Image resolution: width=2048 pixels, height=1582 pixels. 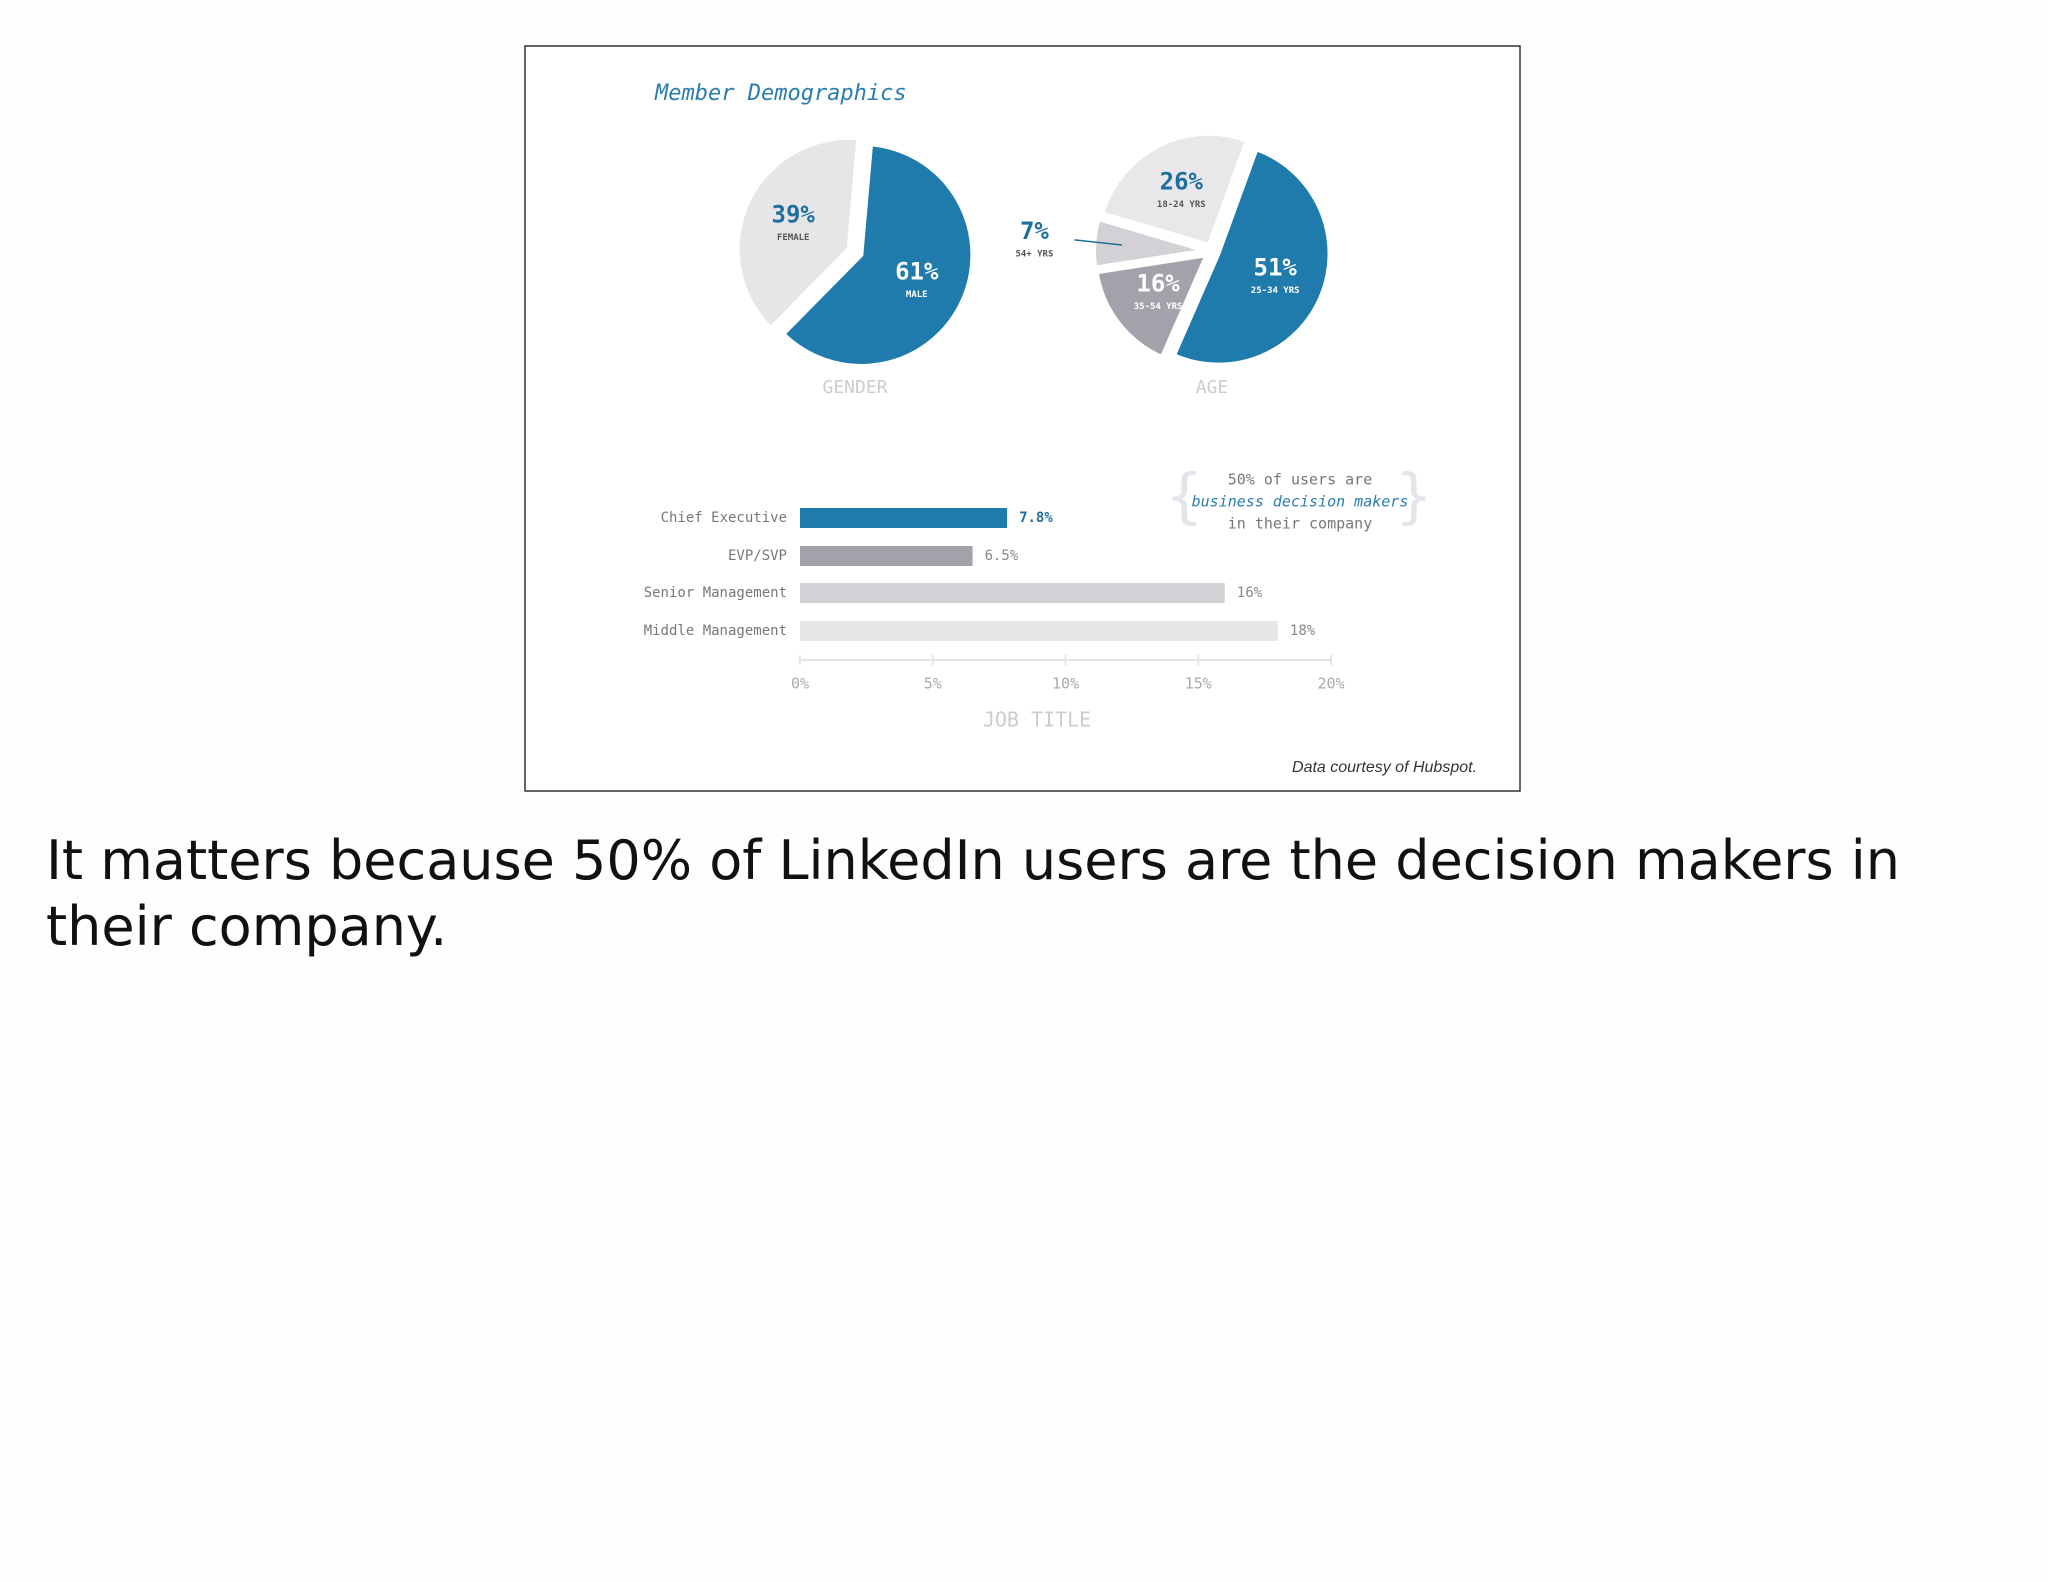 What do you see at coordinates (1300, 524) in the screenshot?
I see `annotation: in their company` at bounding box center [1300, 524].